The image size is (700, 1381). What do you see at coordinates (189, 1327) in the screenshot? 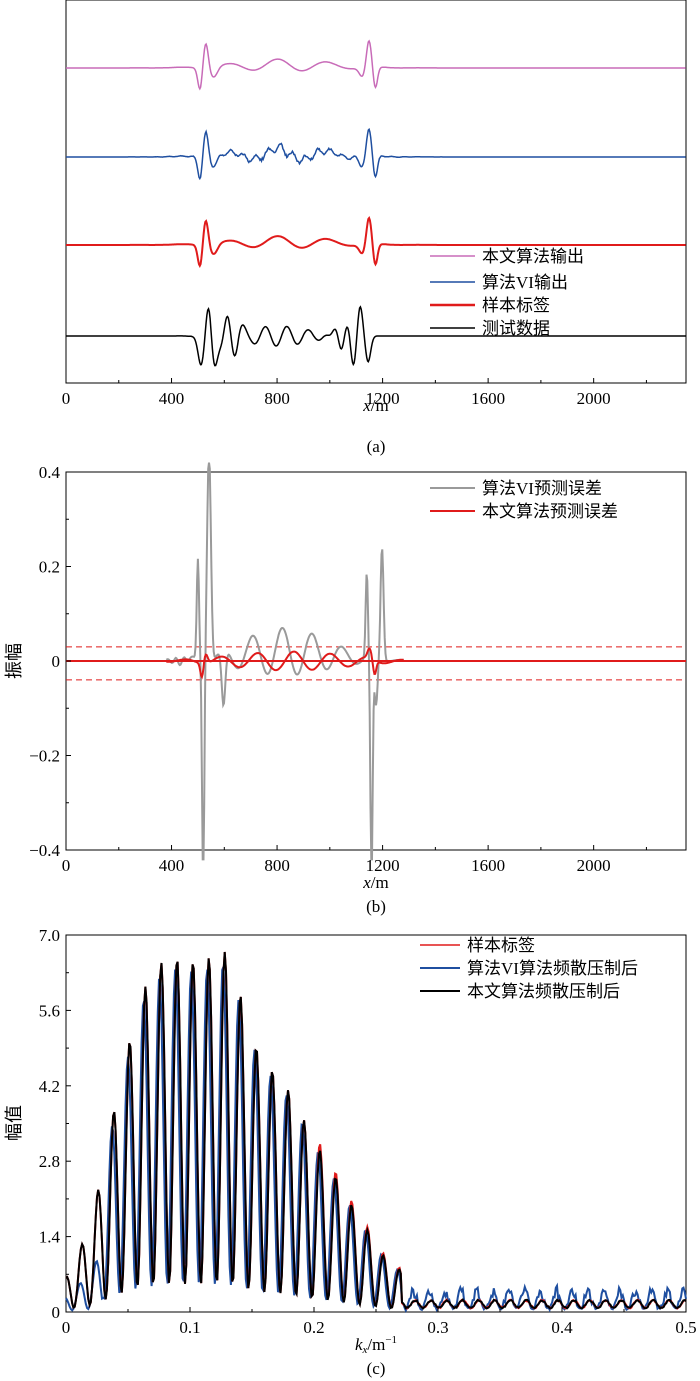
I see `x-tick-label-c: 0.1` at bounding box center [189, 1327].